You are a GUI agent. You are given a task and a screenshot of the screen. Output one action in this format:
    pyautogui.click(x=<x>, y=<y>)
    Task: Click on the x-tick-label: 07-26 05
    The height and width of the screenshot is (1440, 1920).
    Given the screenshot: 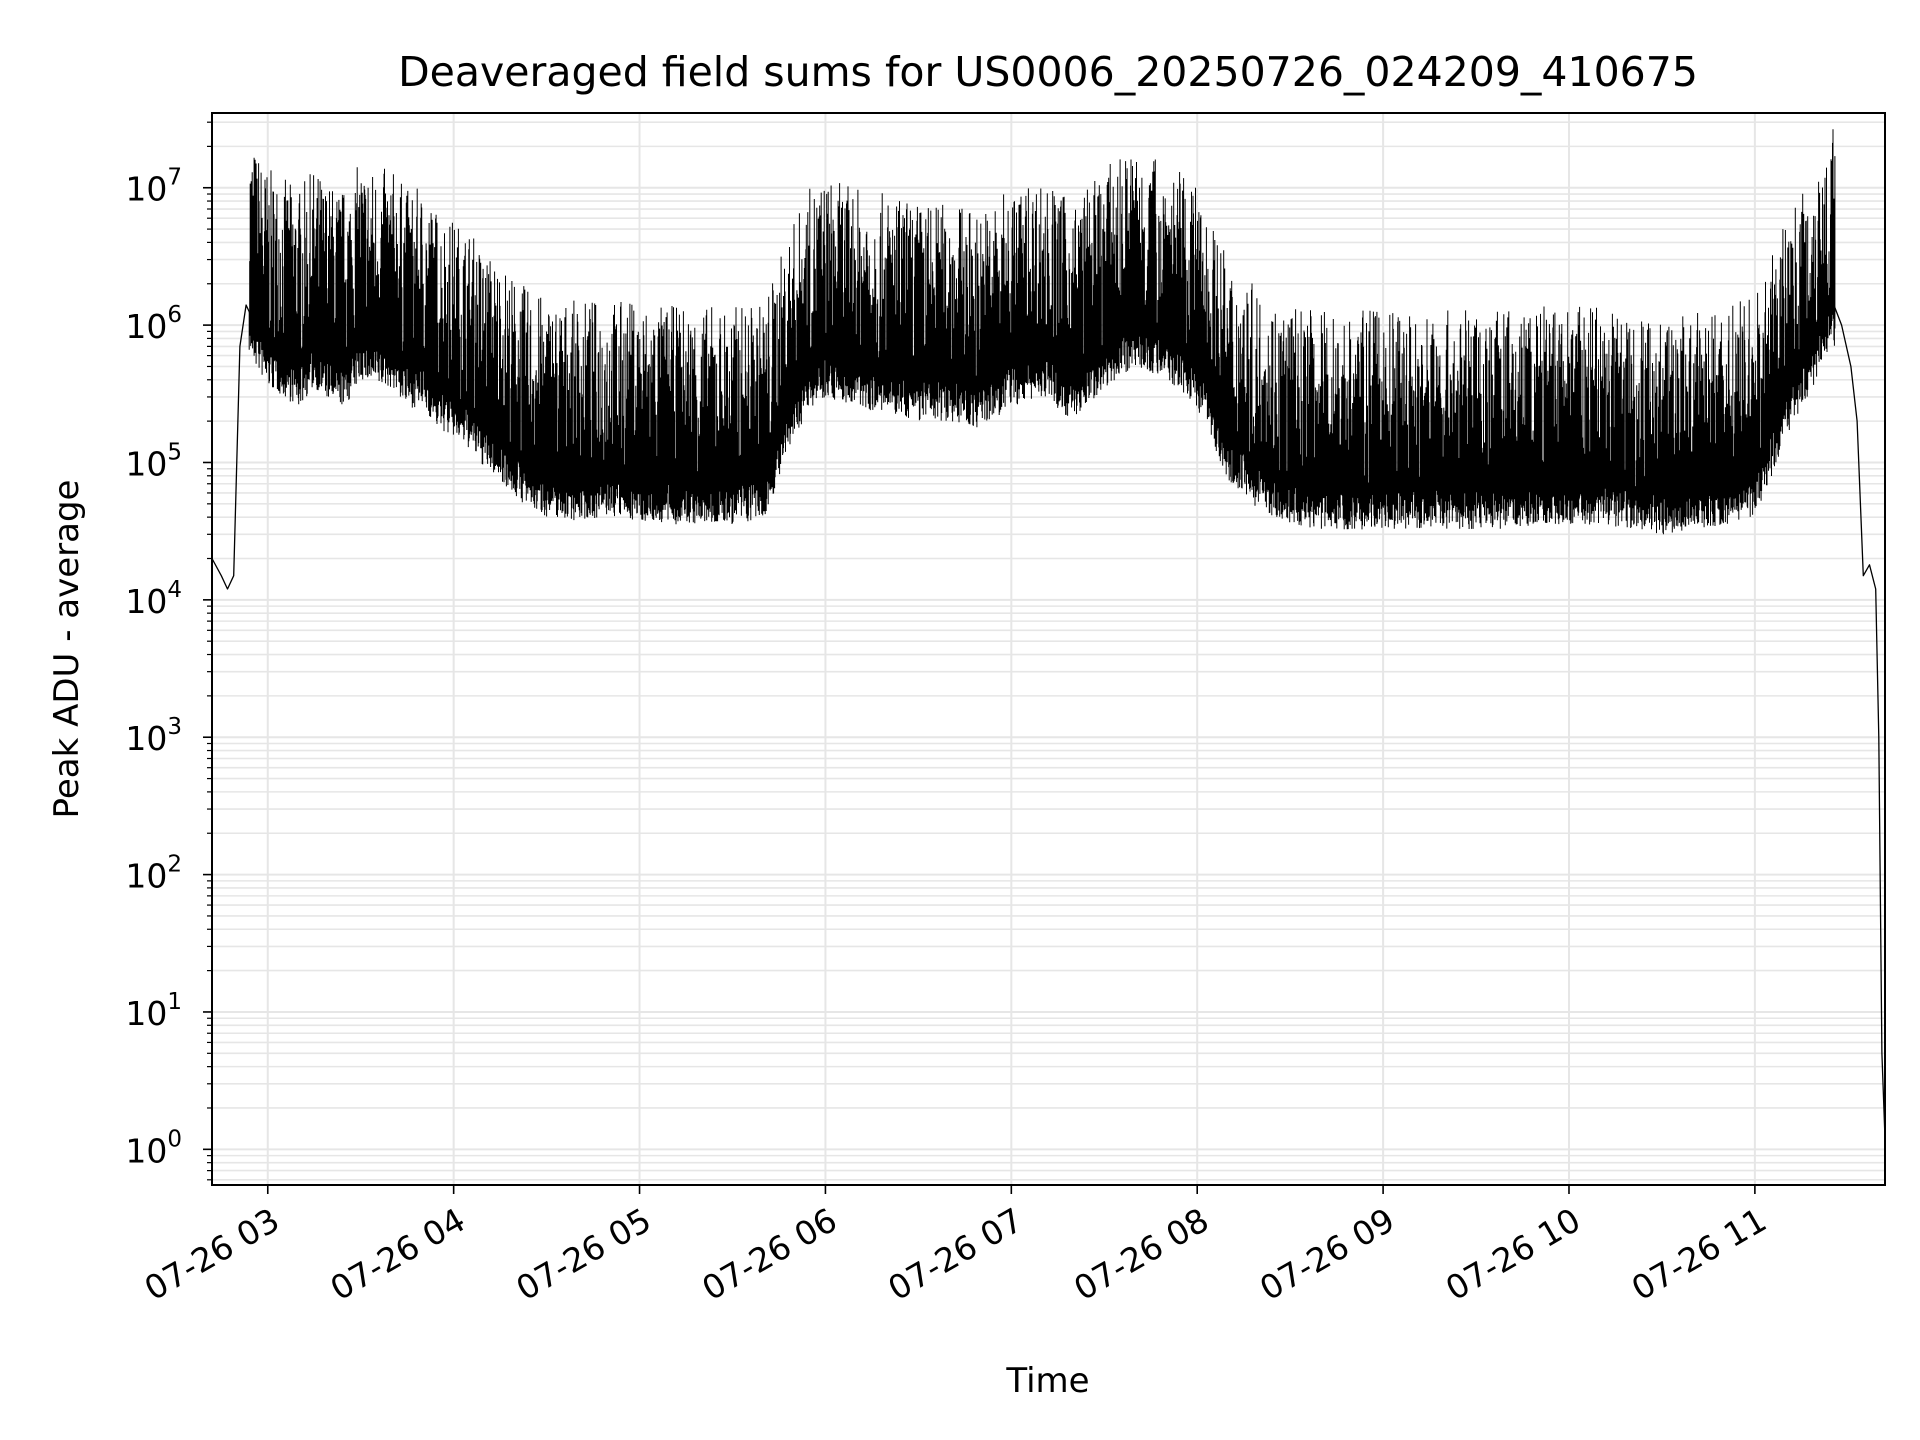 What is the action you would take?
    pyautogui.click(x=584, y=1254)
    